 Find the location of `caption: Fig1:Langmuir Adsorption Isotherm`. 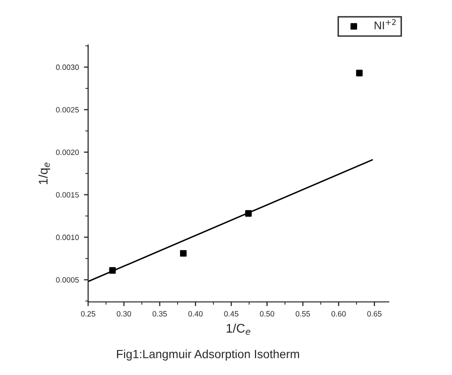

caption: Fig1:Langmuir Adsorption Isotherm is located at coordinates (208, 355).